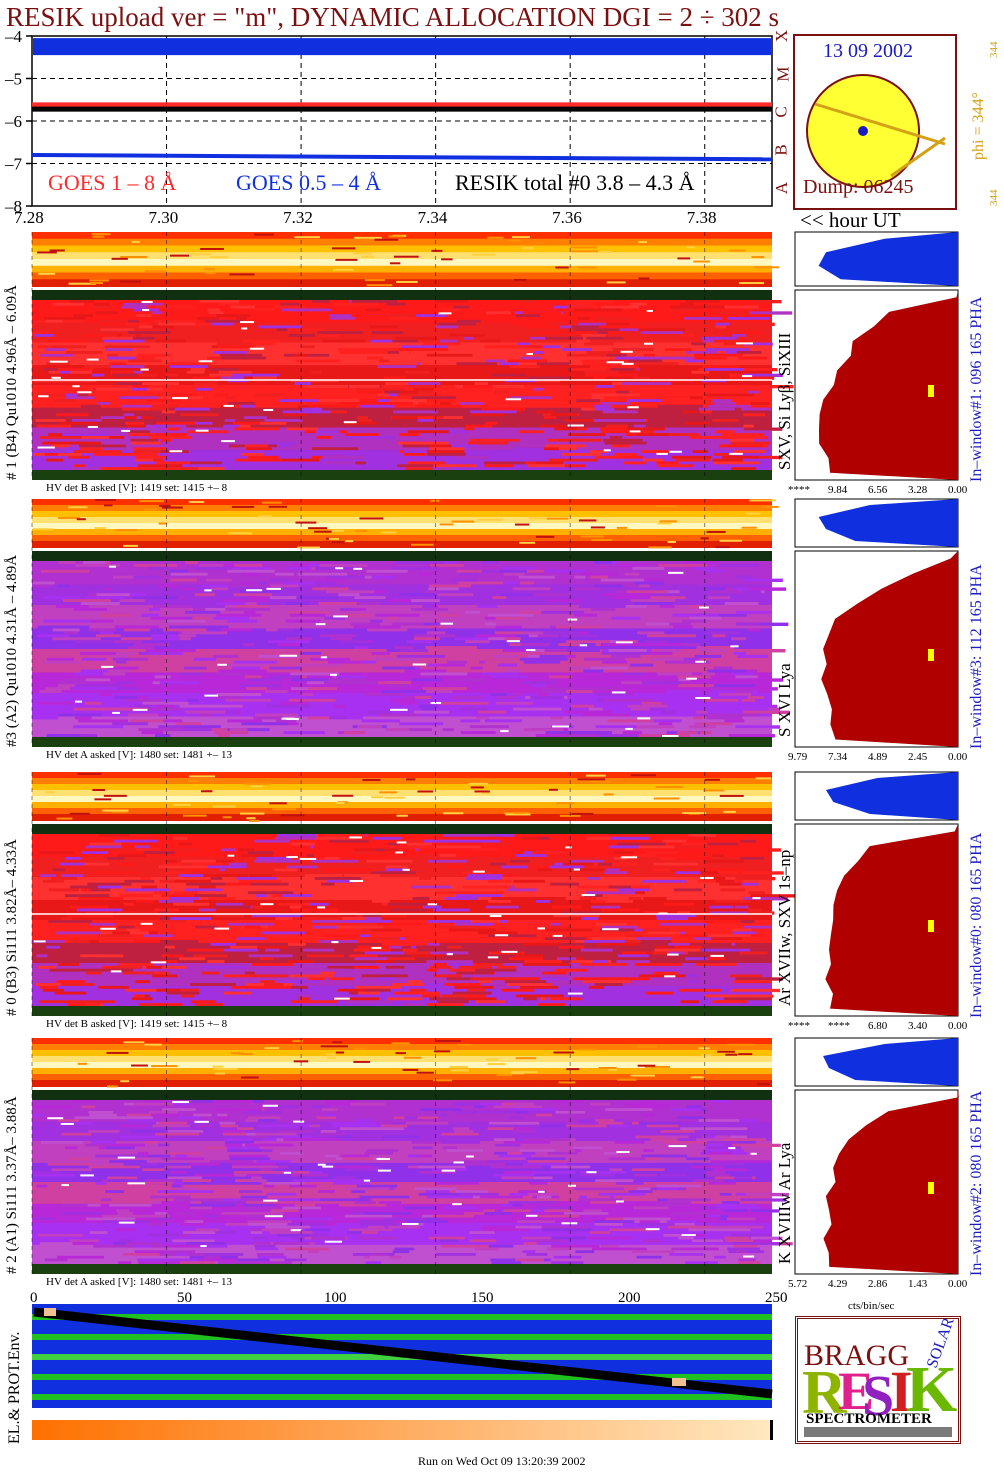 The height and width of the screenshot is (1476, 1004). What do you see at coordinates (13, 204) in the screenshot?
I see `y-tick-label-4: –8` at bounding box center [13, 204].